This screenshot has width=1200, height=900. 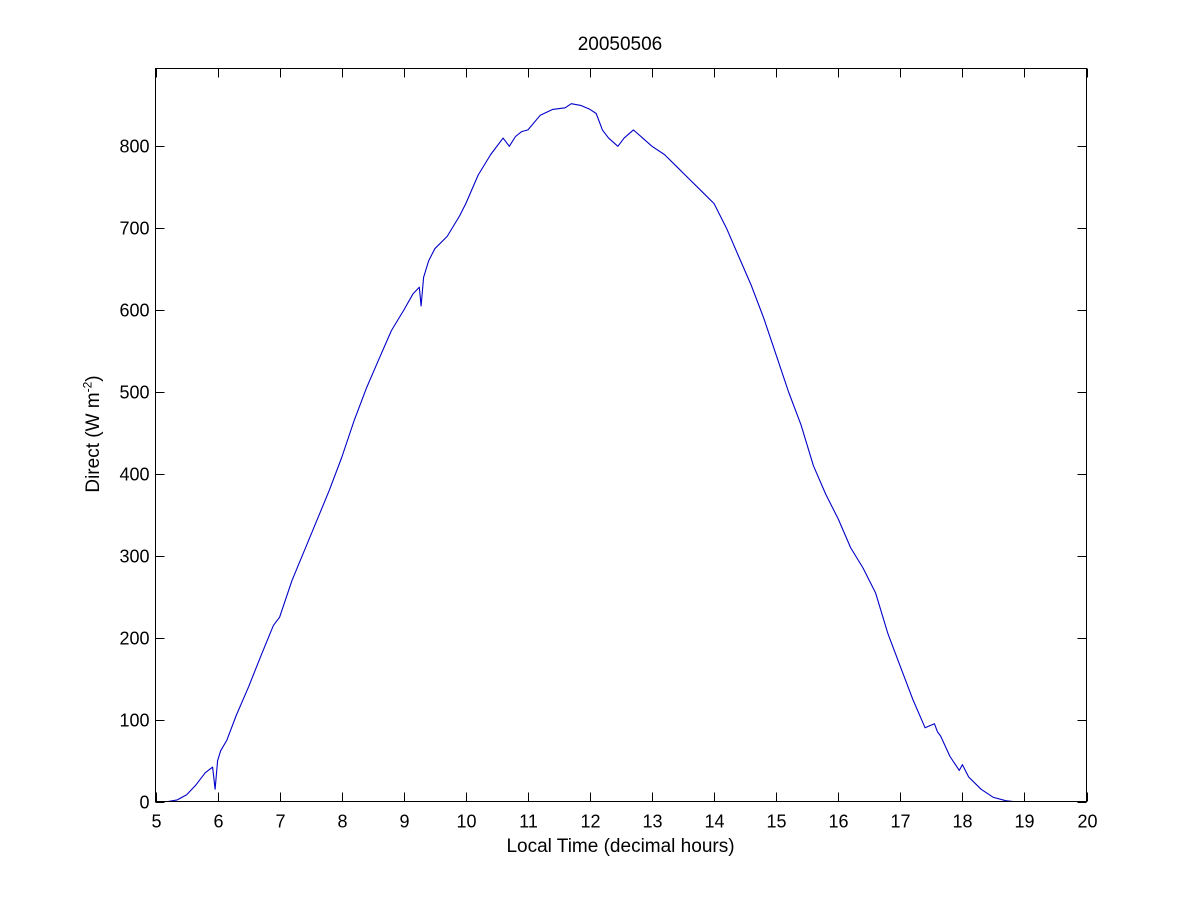 What do you see at coordinates (620, 44) in the screenshot?
I see `chart-title: 20050506` at bounding box center [620, 44].